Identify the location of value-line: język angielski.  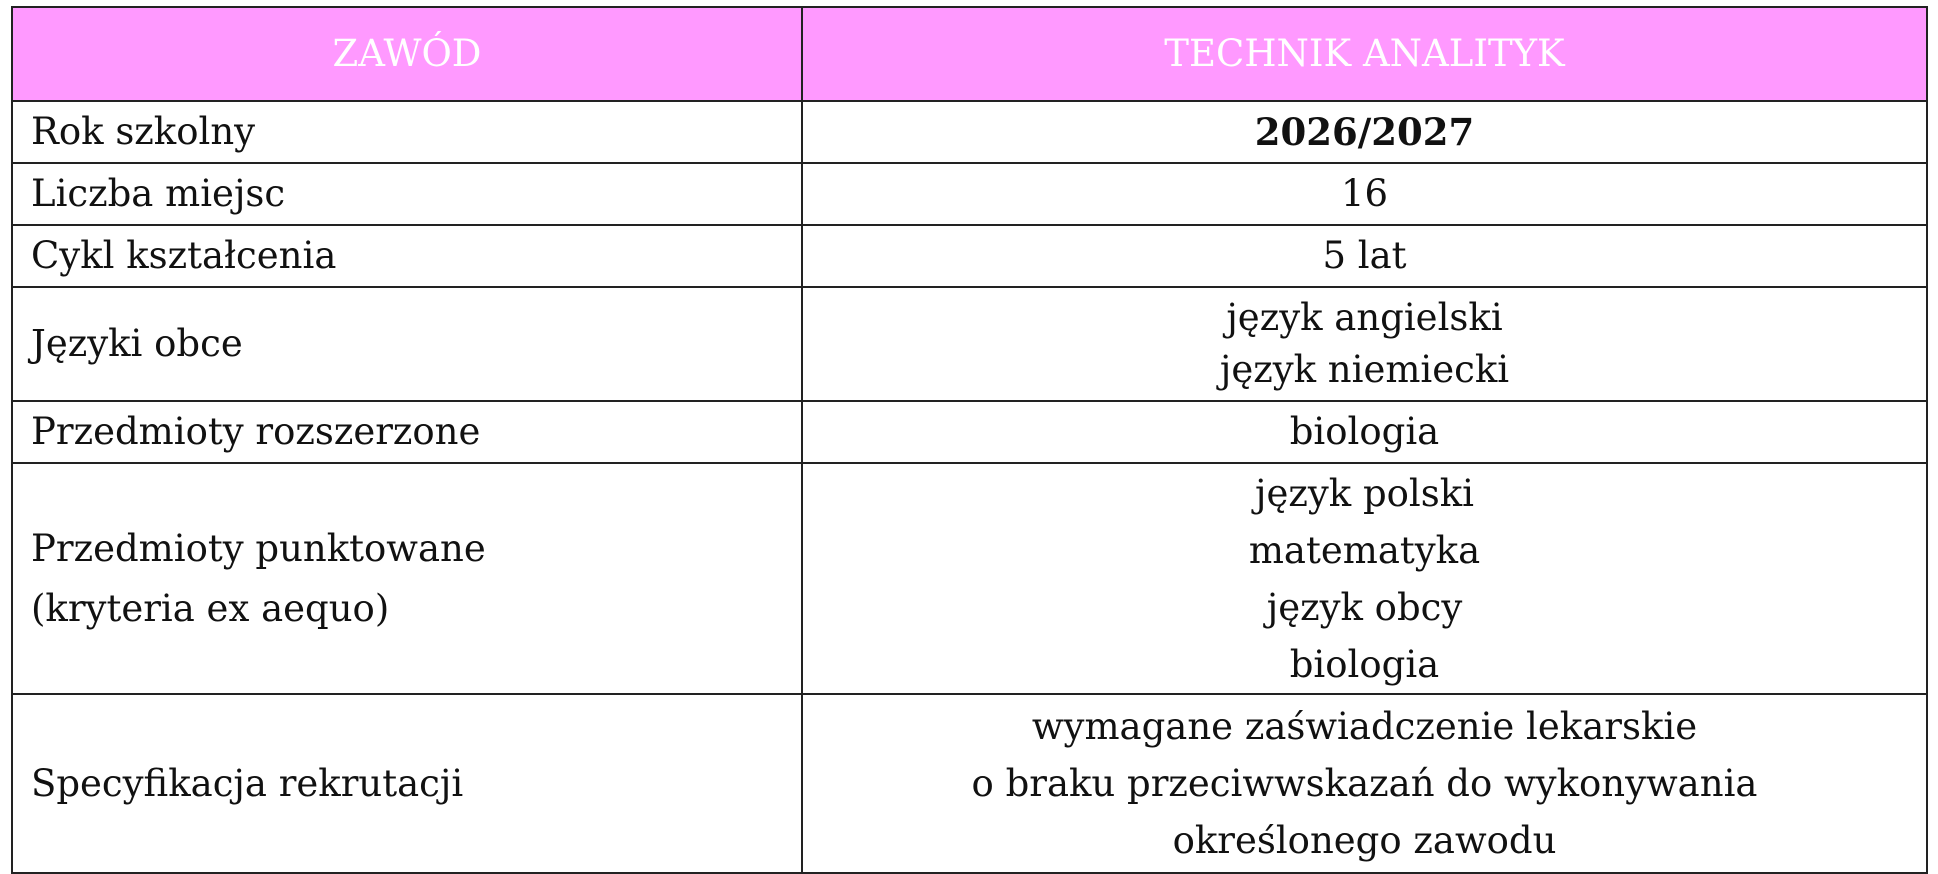
(1364, 317).